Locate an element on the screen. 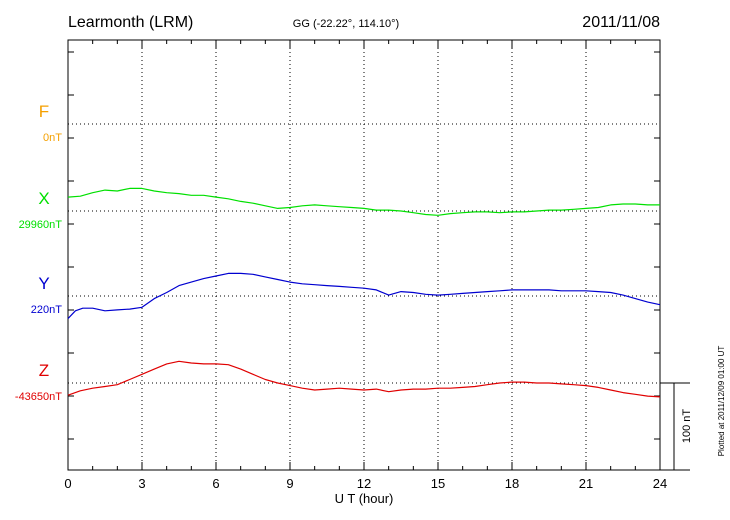 The width and height of the screenshot is (730, 520). component-labels: F 0nT X 29960nT Y 220nT Z -43650nT is located at coordinates (38, 252).